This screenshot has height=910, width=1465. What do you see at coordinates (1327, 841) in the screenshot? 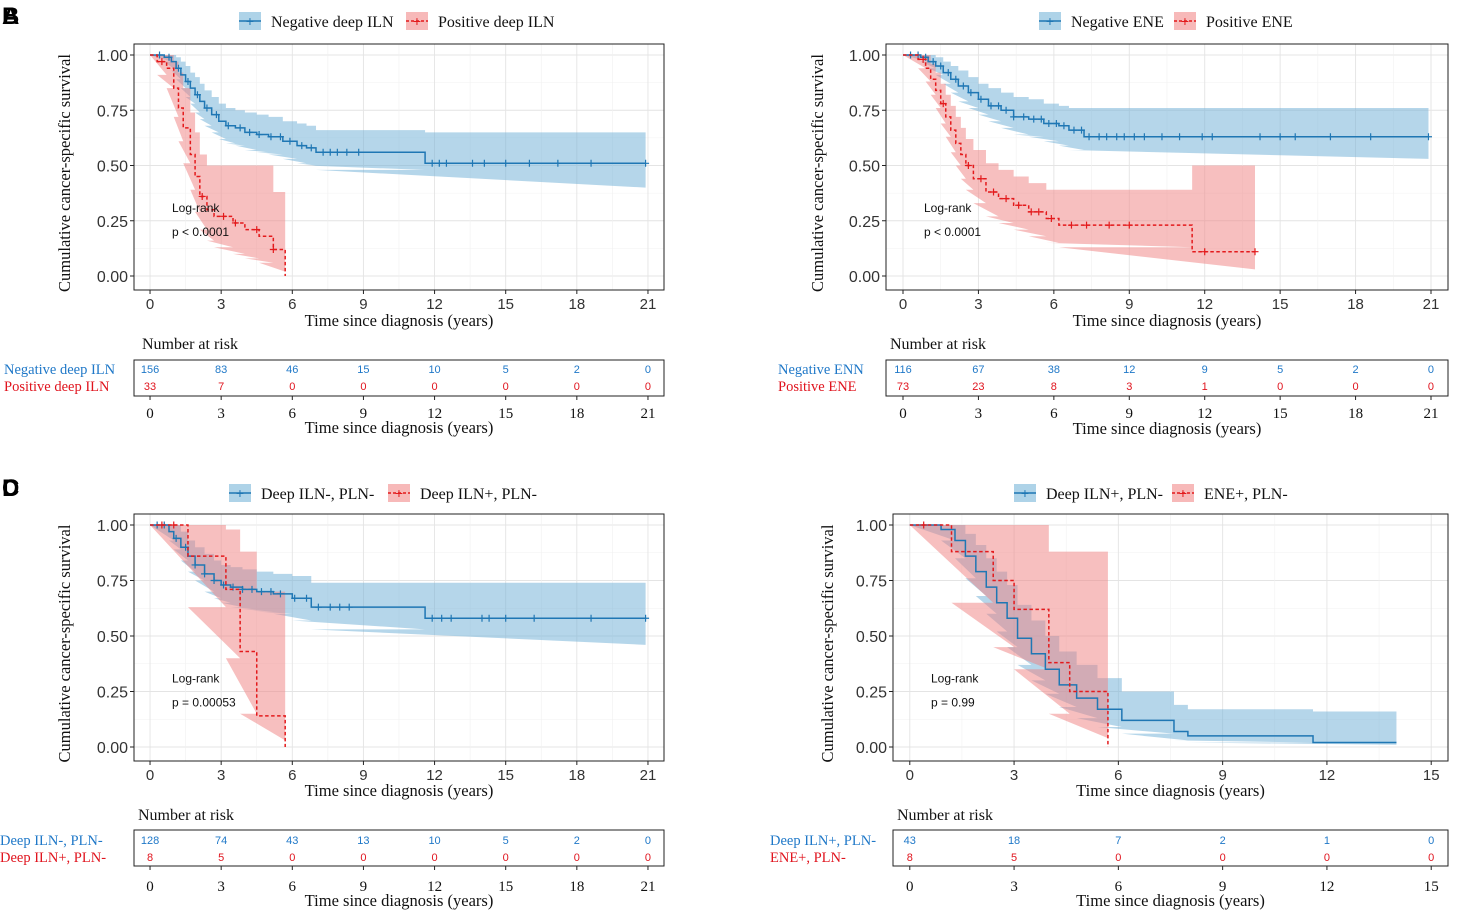
I see `risk-count: 1` at bounding box center [1327, 841].